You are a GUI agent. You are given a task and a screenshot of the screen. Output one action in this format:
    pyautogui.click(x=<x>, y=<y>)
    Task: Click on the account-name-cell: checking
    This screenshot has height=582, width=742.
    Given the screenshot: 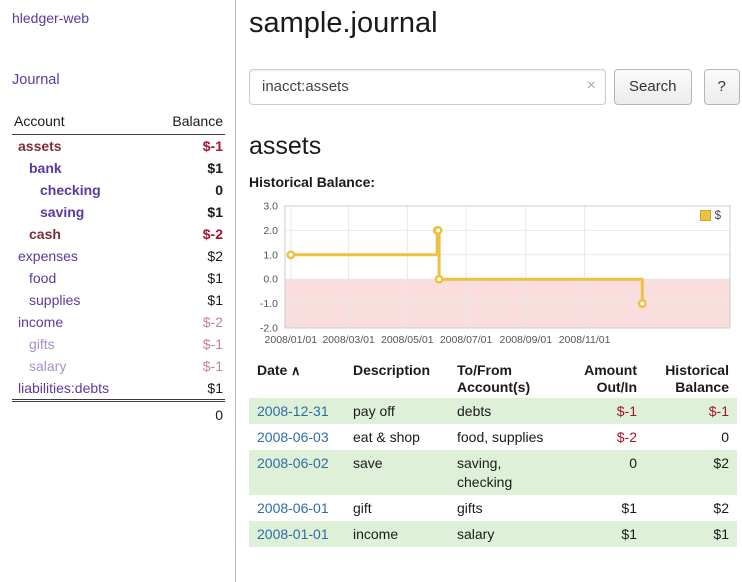 What is the action you would take?
    pyautogui.click(x=80, y=190)
    